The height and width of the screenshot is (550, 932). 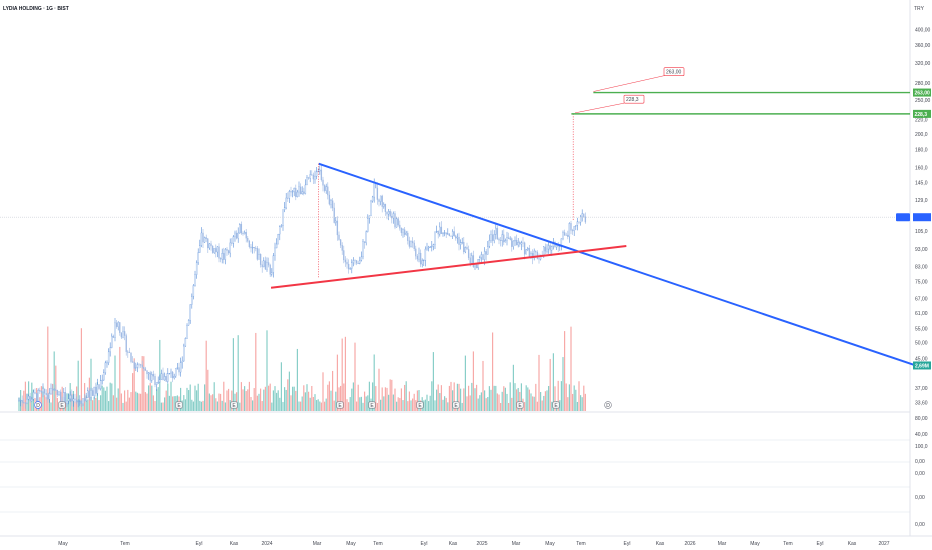 I want to click on y-tick-label: 83,00, so click(x=921, y=267).